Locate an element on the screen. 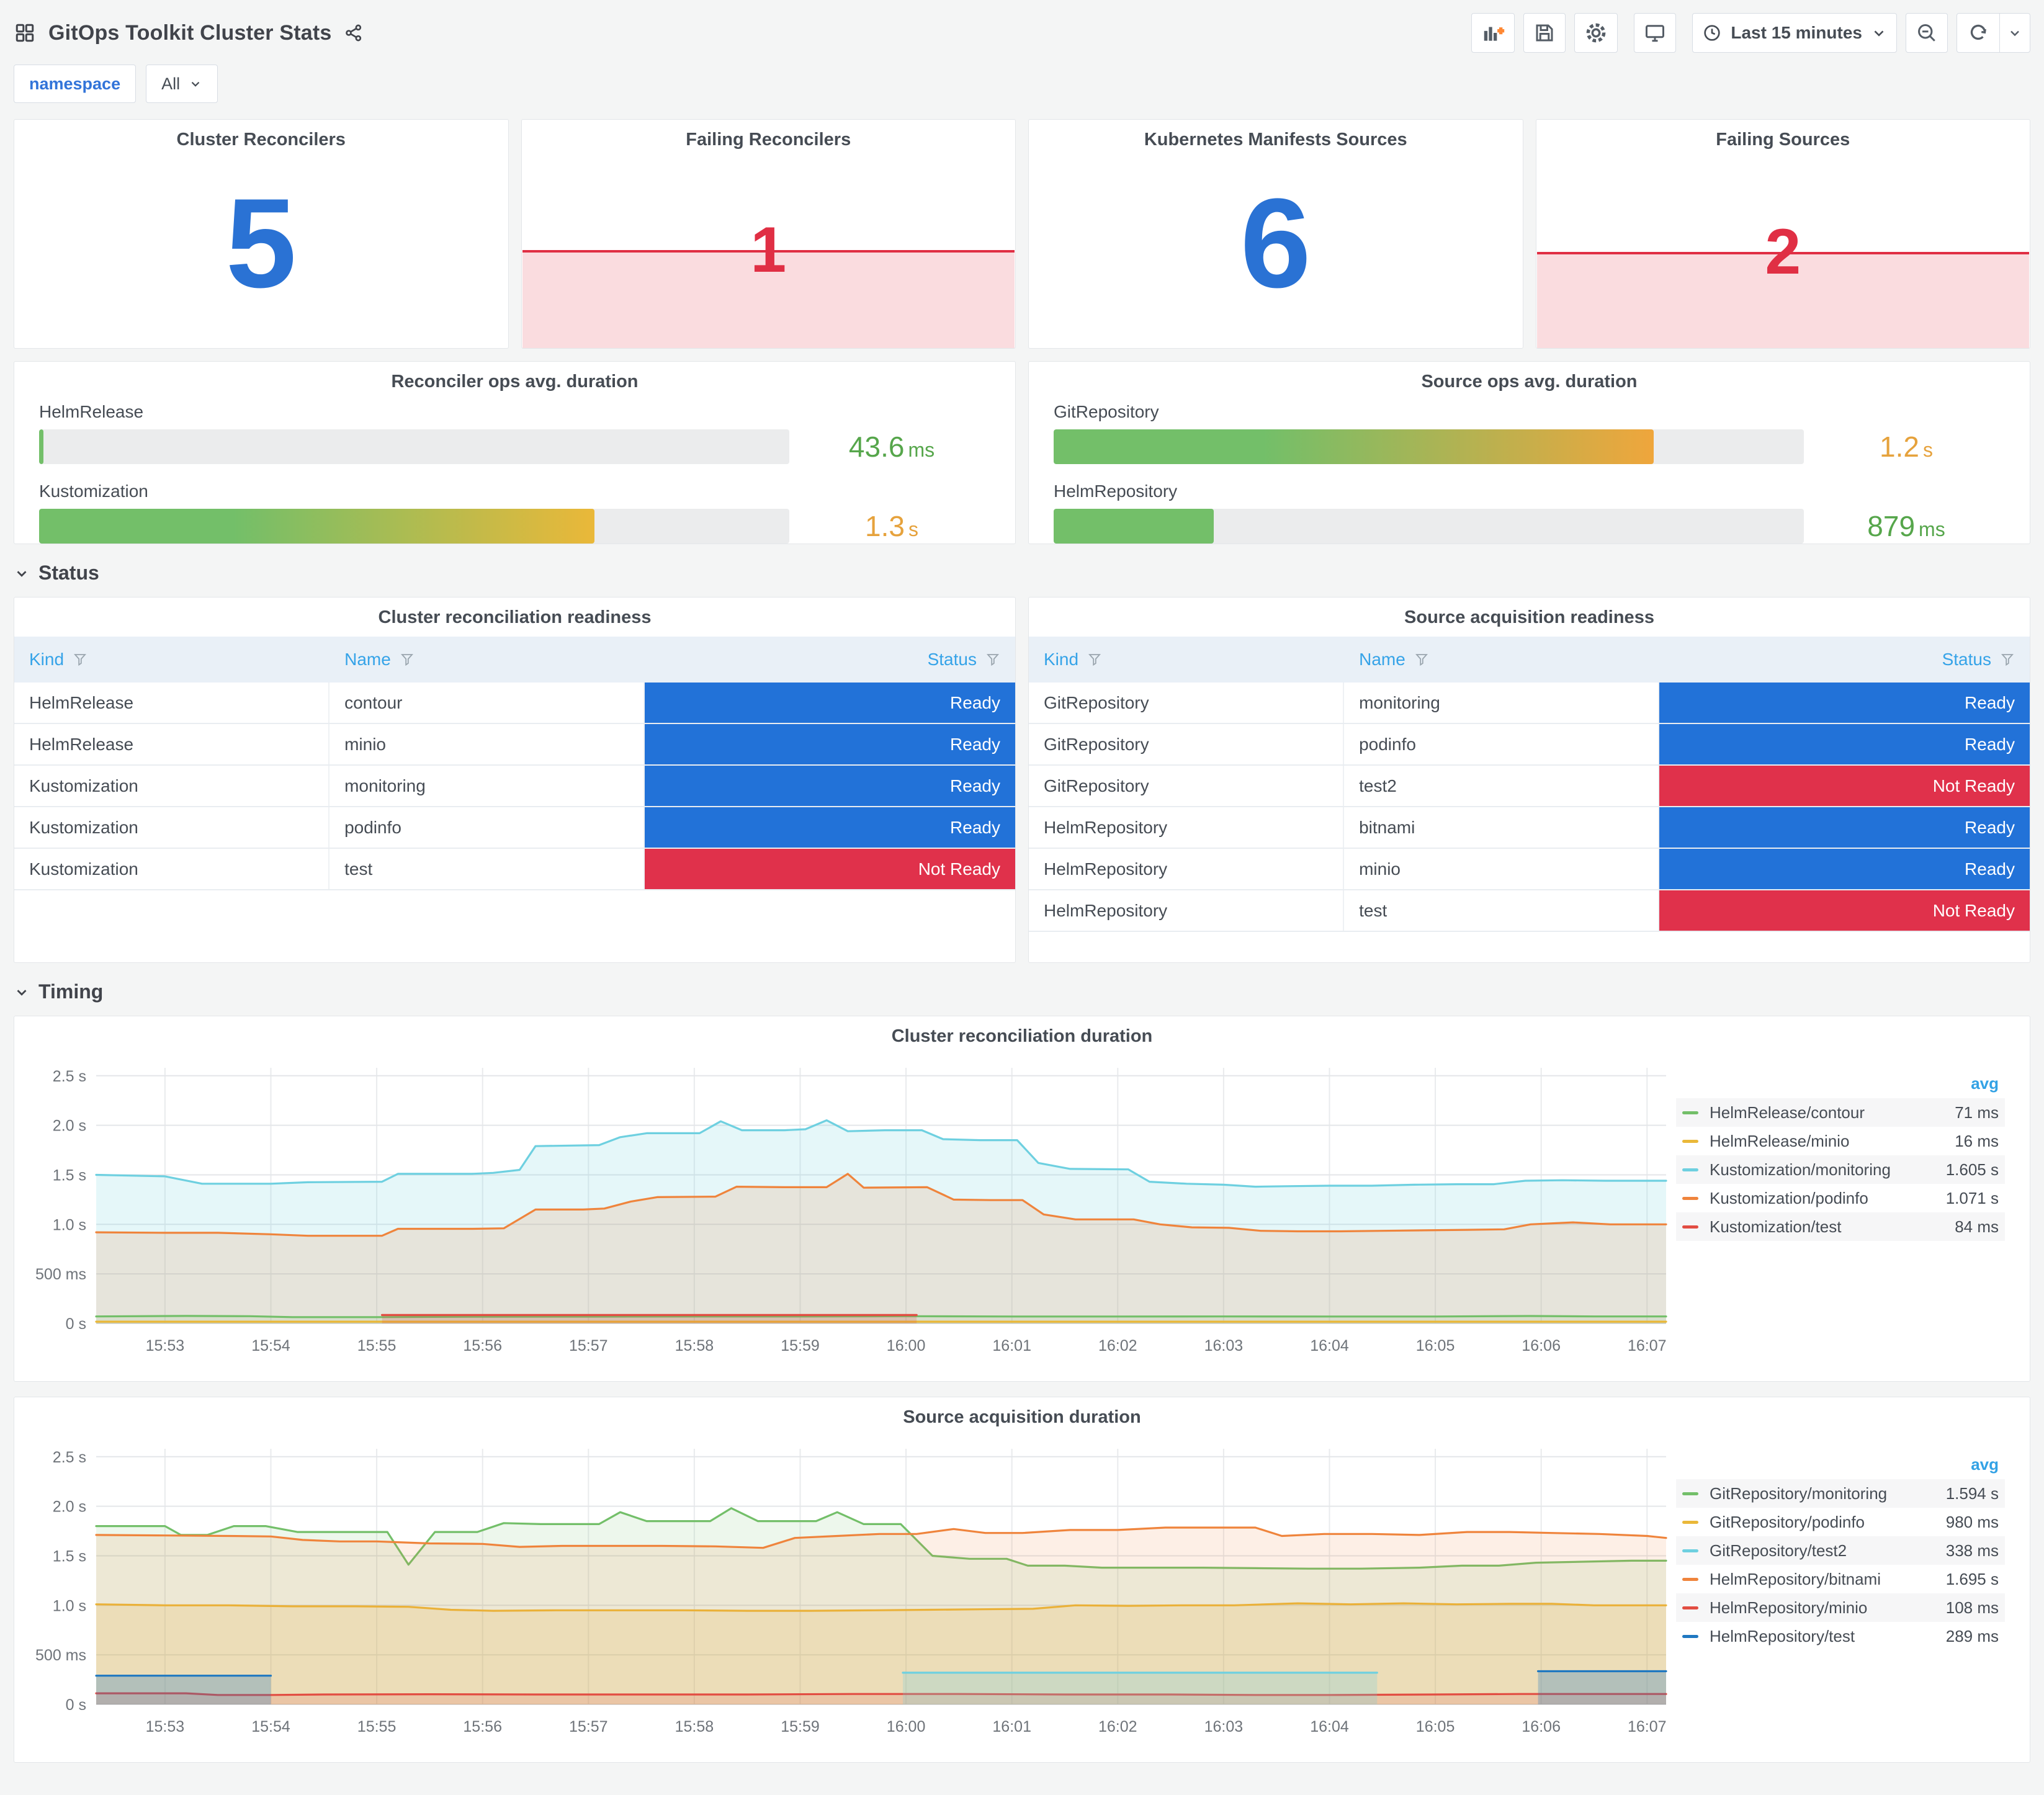  svg-text: 16:03 is located at coordinates (1224, 1726).